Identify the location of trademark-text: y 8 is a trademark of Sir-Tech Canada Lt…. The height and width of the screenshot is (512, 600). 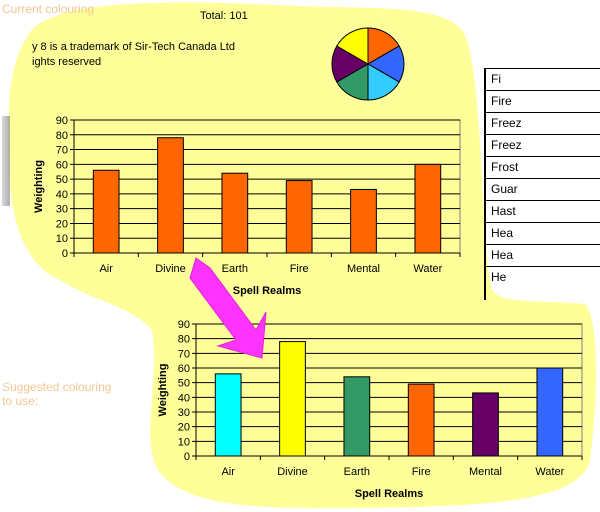
(133, 47).